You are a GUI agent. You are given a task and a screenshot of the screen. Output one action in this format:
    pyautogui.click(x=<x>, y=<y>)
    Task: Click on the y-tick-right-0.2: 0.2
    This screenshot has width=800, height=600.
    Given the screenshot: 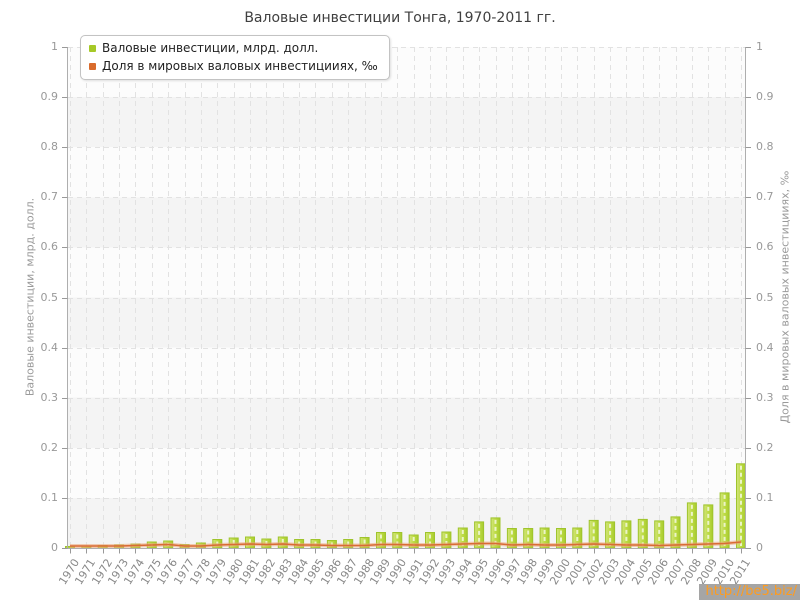 What is the action you would take?
    pyautogui.click(x=765, y=447)
    